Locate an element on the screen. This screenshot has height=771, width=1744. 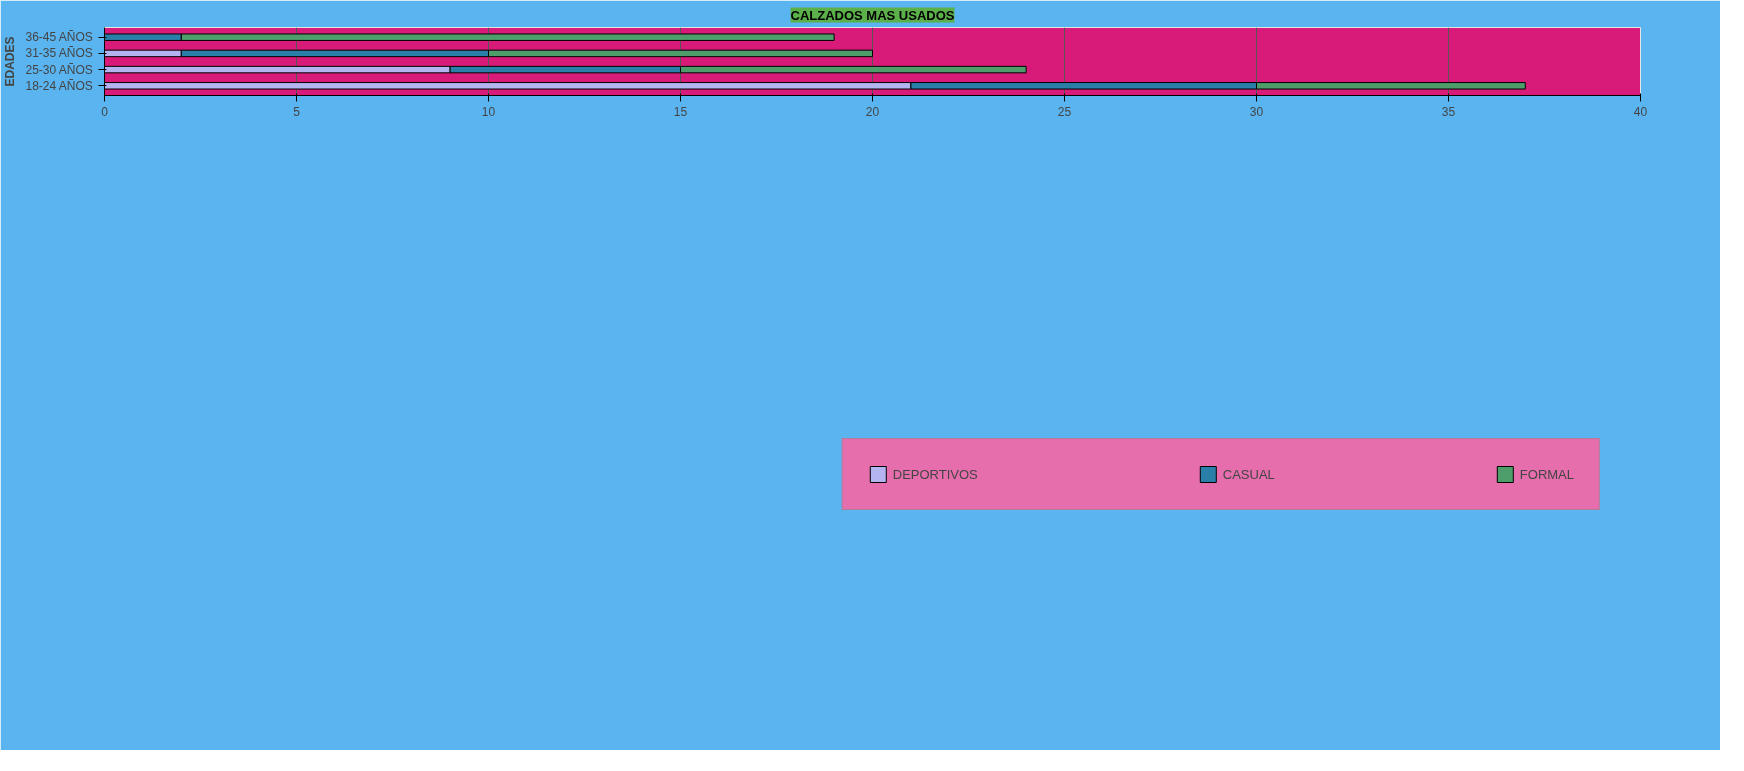
x-tick-label: 30 is located at coordinates (1256, 111).